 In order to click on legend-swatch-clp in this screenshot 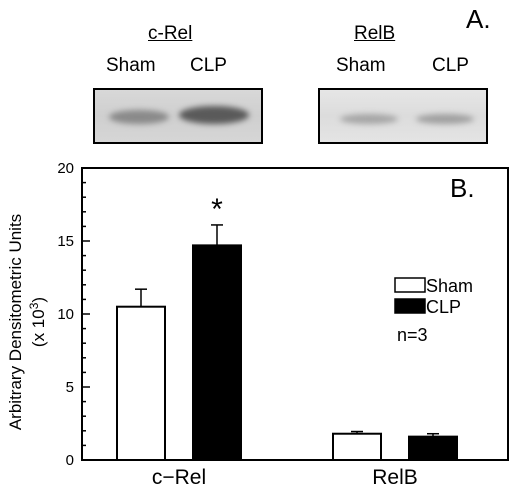, I will do `click(410, 306)`.